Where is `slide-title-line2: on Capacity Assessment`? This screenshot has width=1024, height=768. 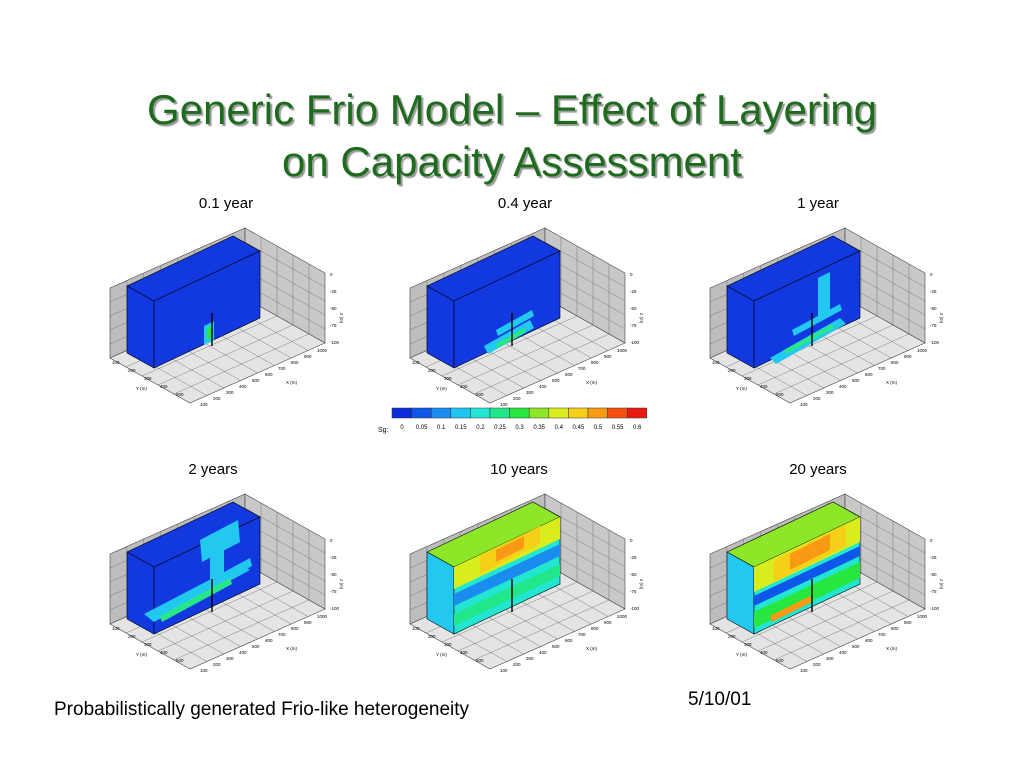
slide-title-line2: on Capacity Assessment is located at coordinates (512, 161).